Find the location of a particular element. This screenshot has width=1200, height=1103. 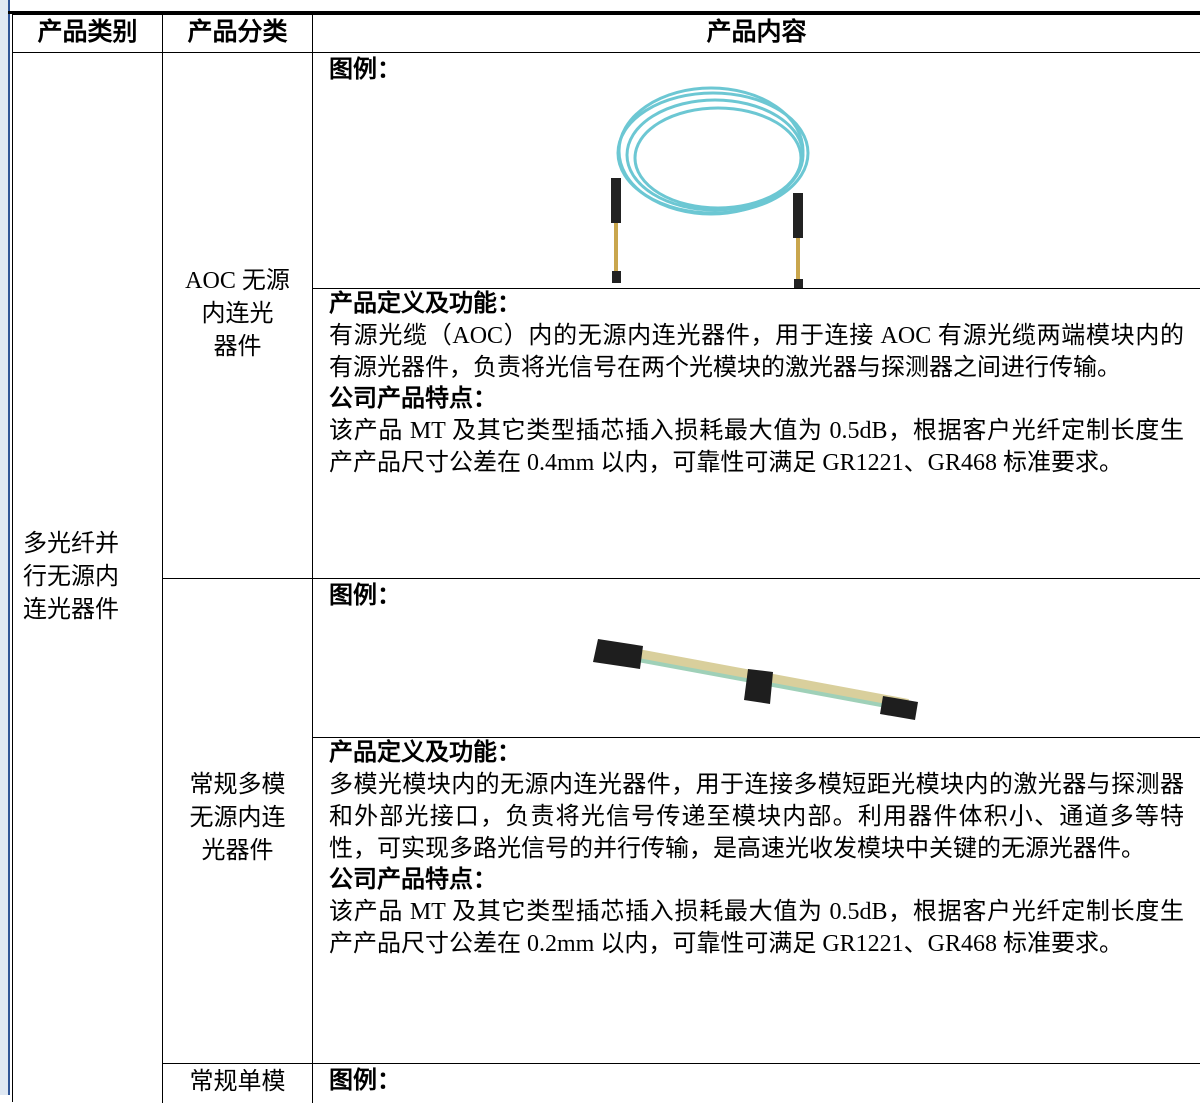

top-rule is located at coordinates (604, 12).